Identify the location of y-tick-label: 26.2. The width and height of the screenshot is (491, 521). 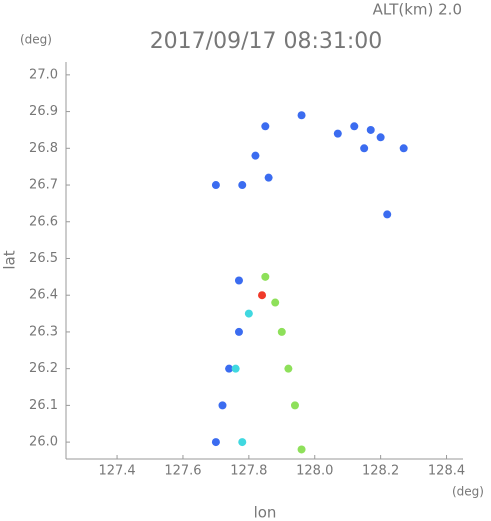
(43, 368).